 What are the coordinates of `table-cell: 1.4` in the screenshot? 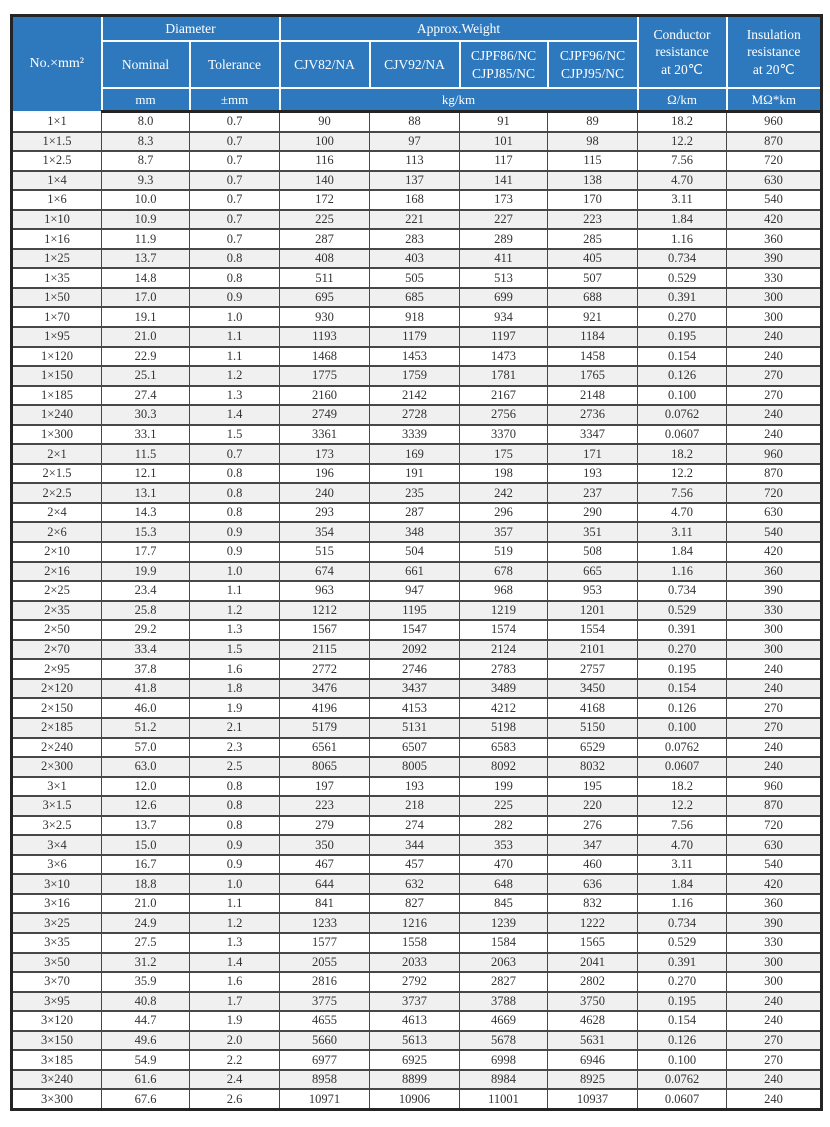 It's located at (234, 415).